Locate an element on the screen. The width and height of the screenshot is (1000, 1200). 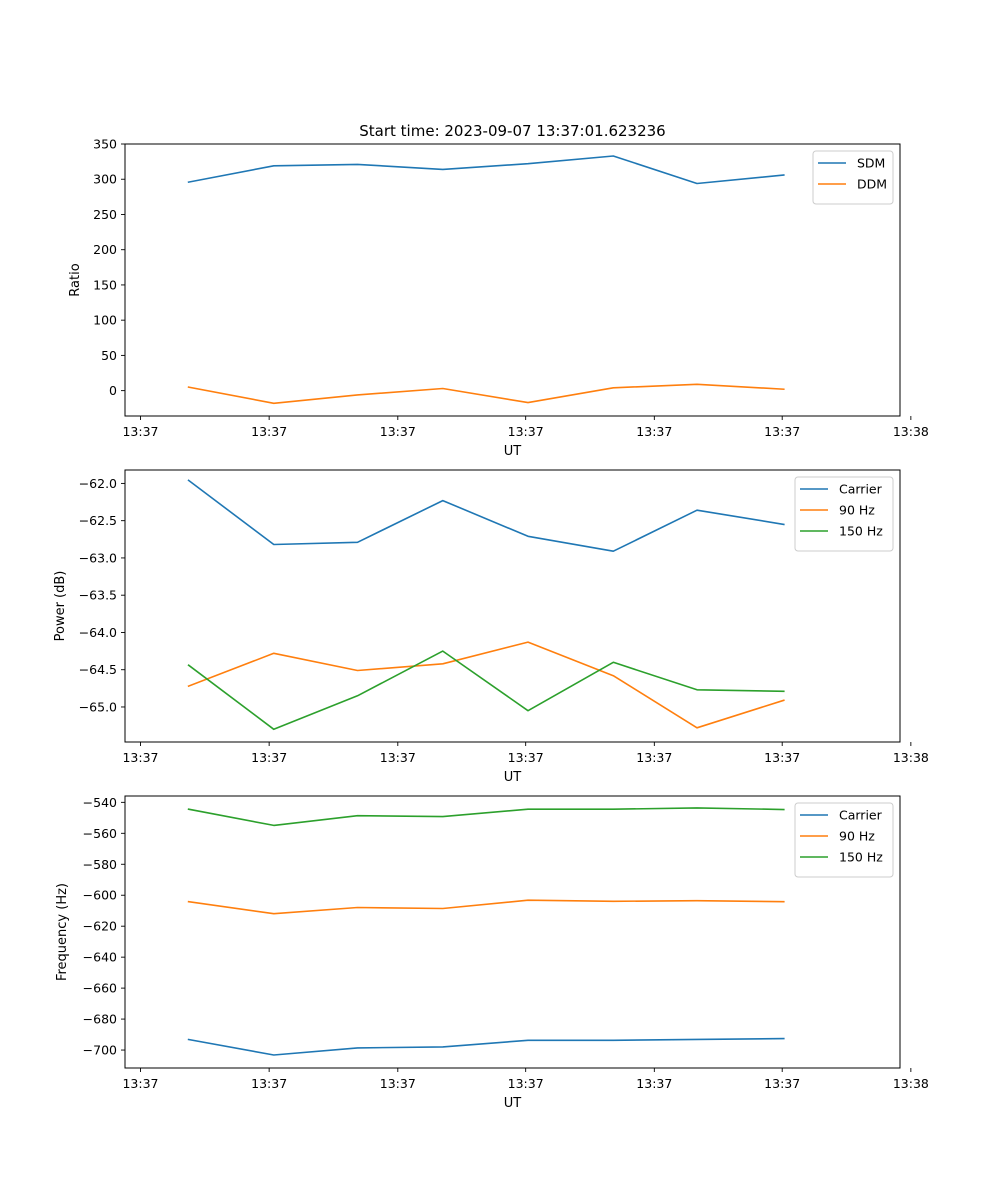
y-tick-label: 300 is located at coordinates (105, 179).